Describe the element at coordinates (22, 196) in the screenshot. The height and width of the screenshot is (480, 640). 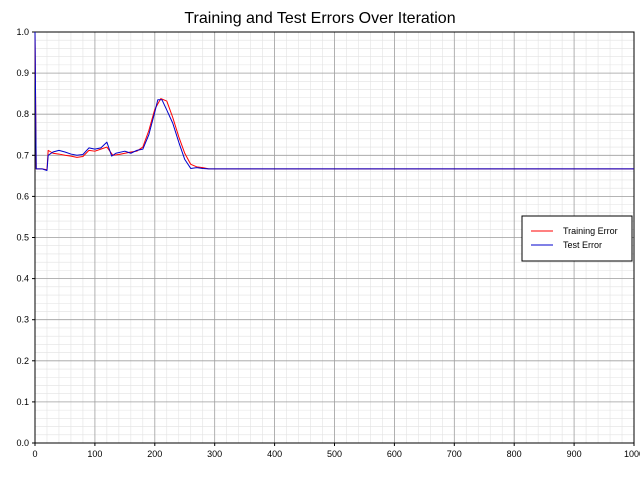
I see `y-tick-label: 0.6` at that location.